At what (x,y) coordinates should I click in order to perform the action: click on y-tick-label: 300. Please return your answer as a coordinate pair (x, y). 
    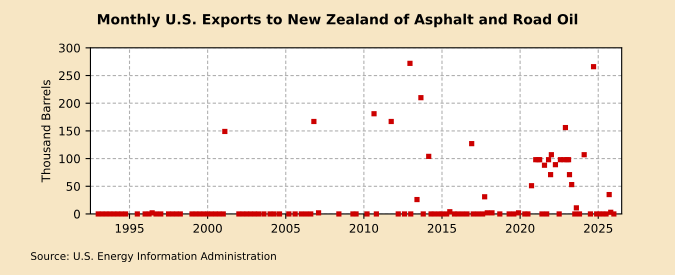
    Looking at the image, I should click on (69, 48).